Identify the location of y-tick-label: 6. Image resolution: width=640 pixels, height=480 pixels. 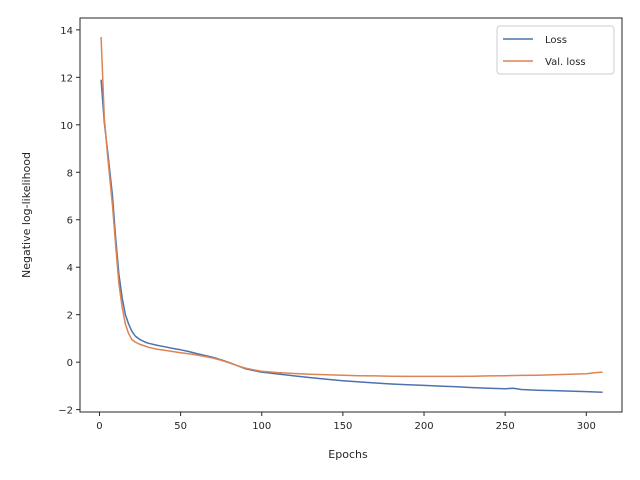
(70, 221).